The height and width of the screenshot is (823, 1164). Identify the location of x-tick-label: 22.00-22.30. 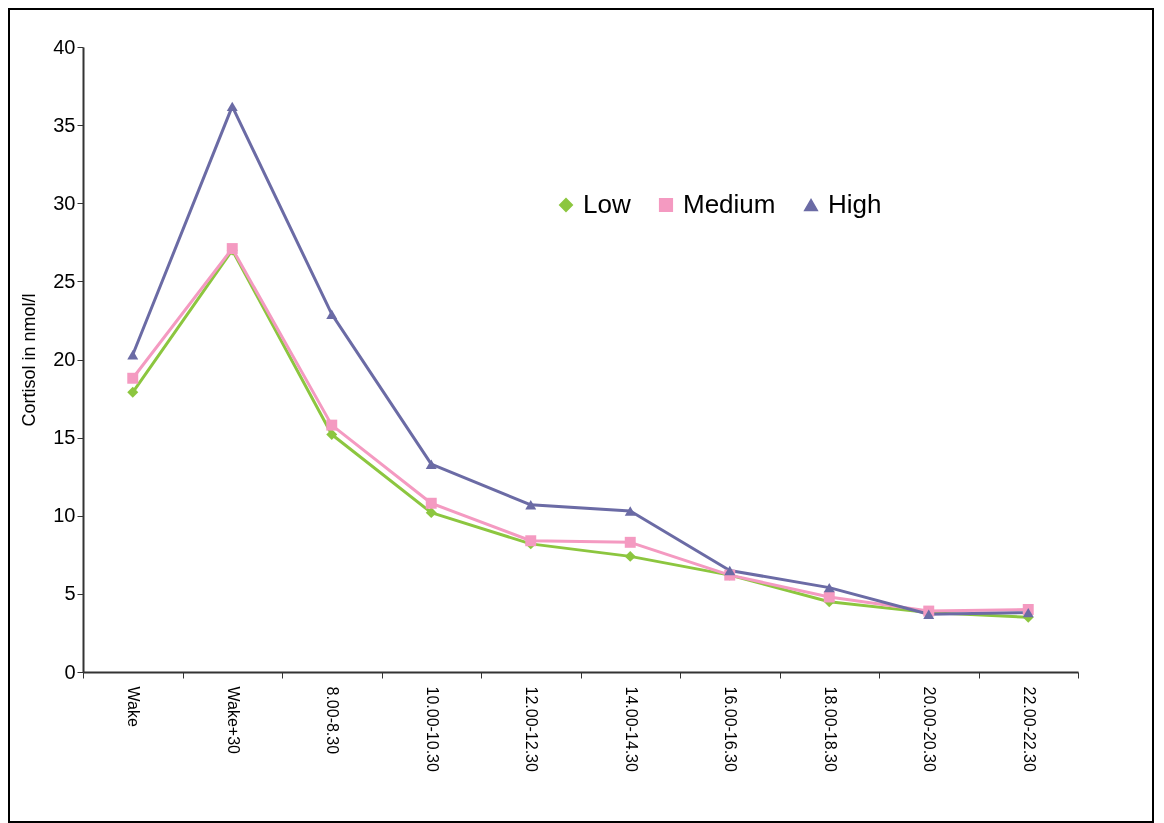
(1029, 729).